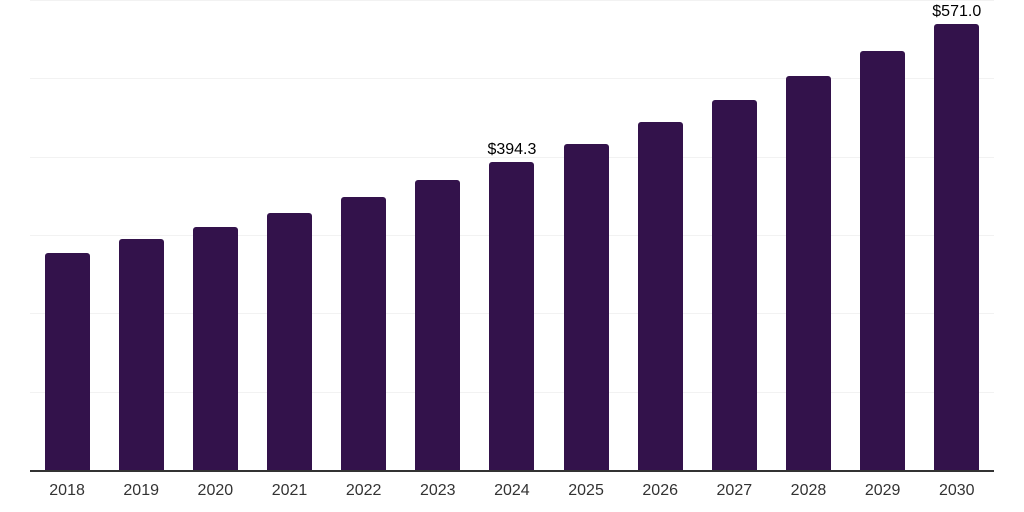  I want to click on bar-group-2023, so click(438, 236).